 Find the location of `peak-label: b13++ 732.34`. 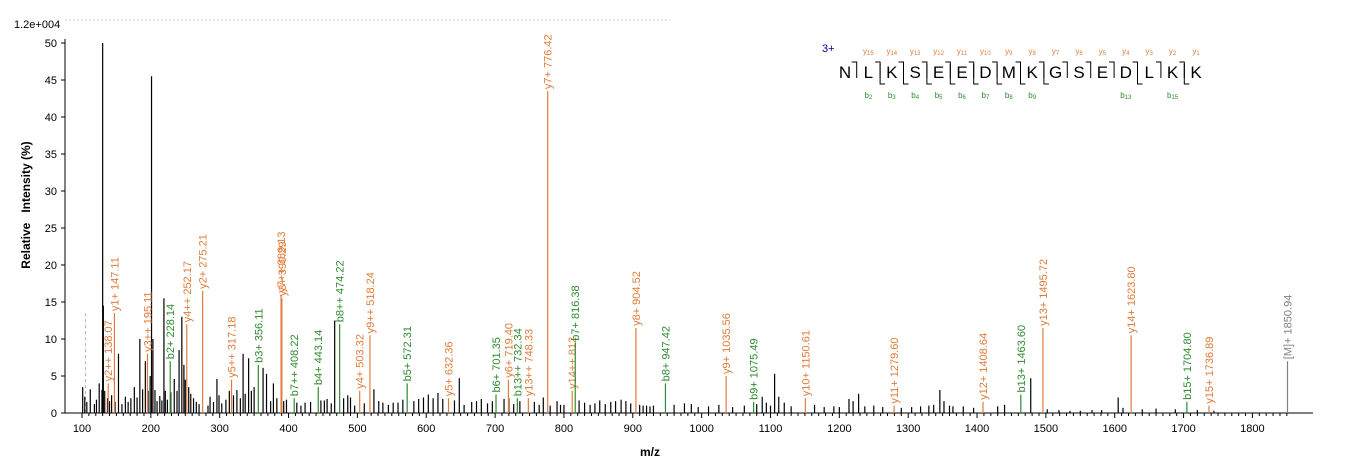

peak-label: b13++ 732.34 is located at coordinates (518, 362).